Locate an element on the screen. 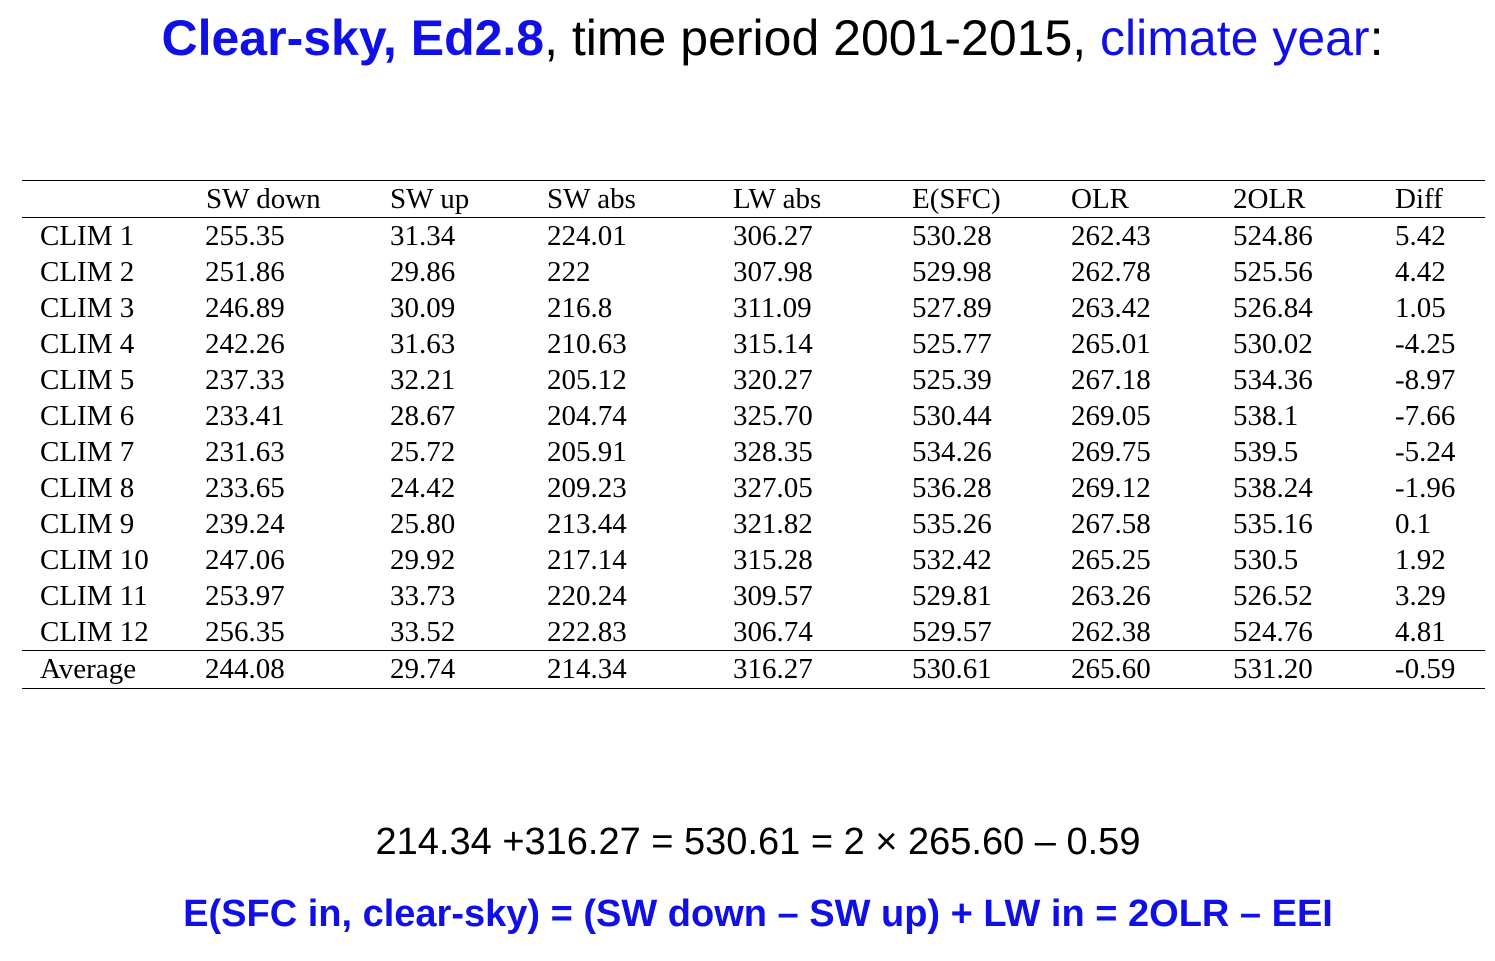 The height and width of the screenshot is (961, 1495). table-cell: 263.42 is located at coordinates (1111, 308).